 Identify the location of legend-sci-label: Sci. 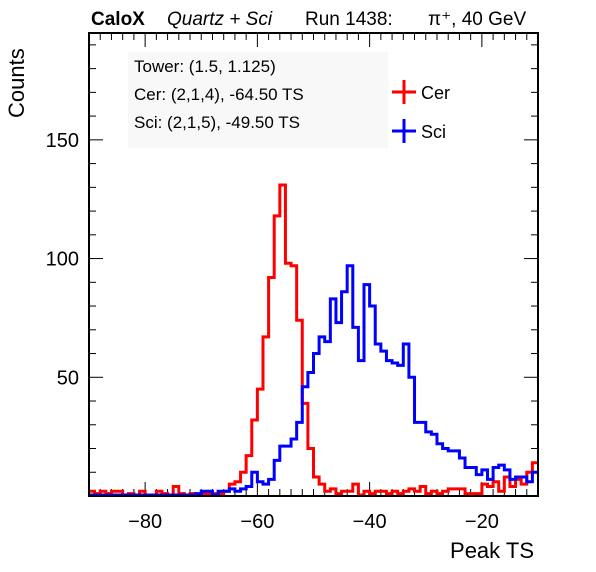
(433, 132).